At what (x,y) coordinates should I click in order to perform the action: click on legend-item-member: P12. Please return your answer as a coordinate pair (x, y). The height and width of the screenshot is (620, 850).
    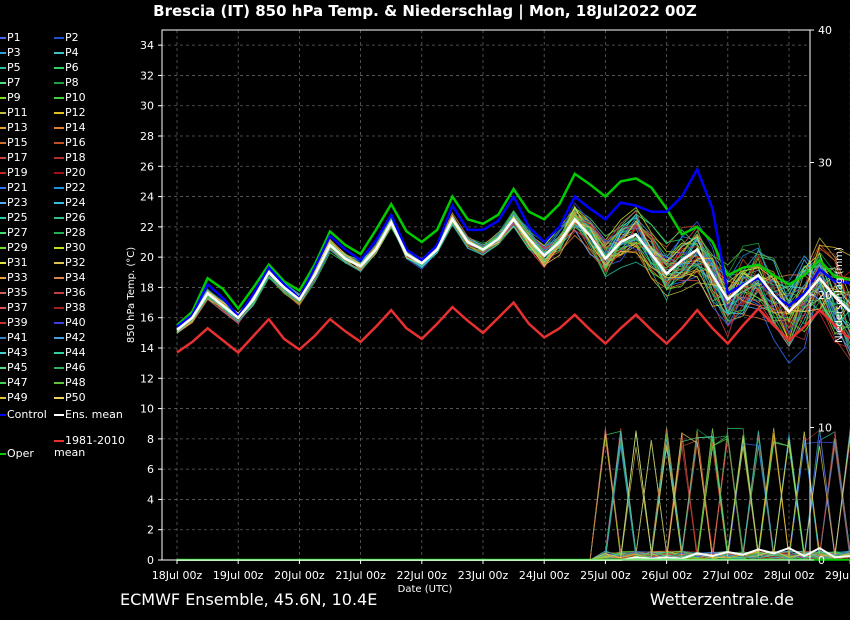
    Looking at the image, I should click on (70, 113).